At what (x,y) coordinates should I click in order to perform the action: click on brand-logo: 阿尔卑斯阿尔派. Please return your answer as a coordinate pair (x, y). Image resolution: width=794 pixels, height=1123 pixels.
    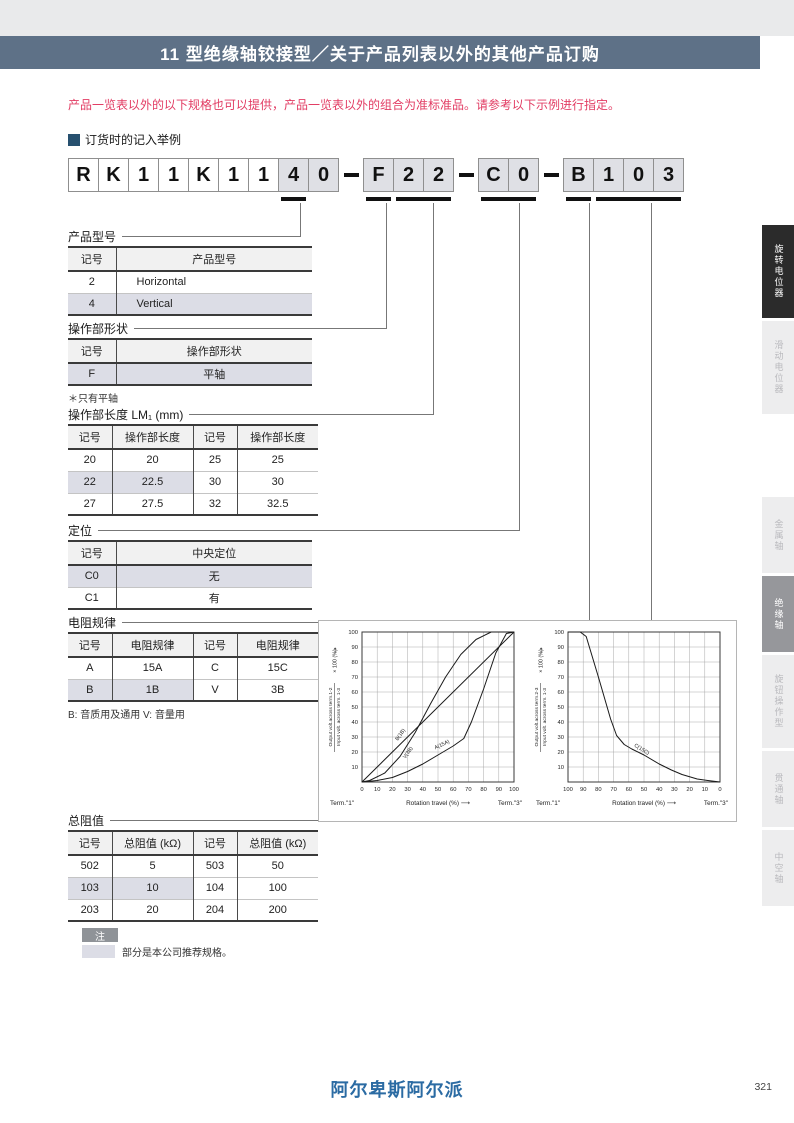
    Looking at the image, I should click on (397, 1090).